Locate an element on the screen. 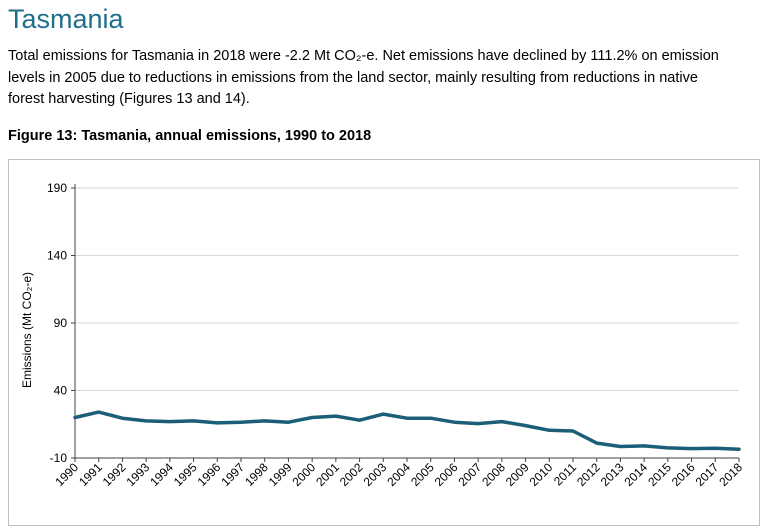 This screenshot has height=532, width=768. x-tick-label: 1992 is located at coordinates (114, 474).